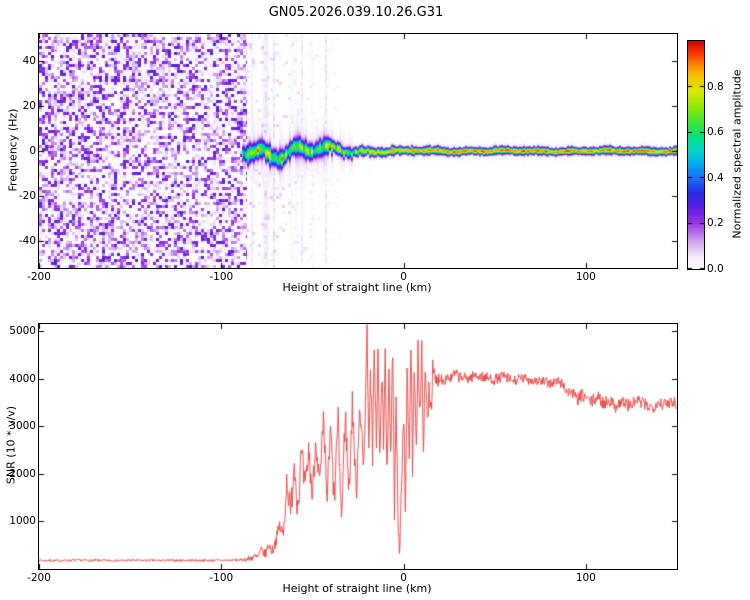  I want to click on spectrogram-ytick-label: 0, so click(32, 151).